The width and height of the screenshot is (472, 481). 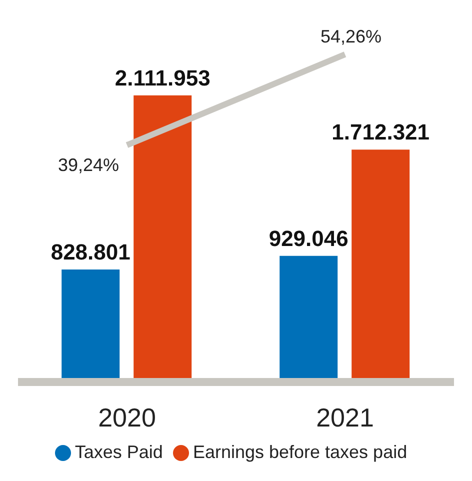 What do you see at coordinates (90, 252) in the screenshot?
I see `data-label: 828.801` at bounding box center [90, 252].